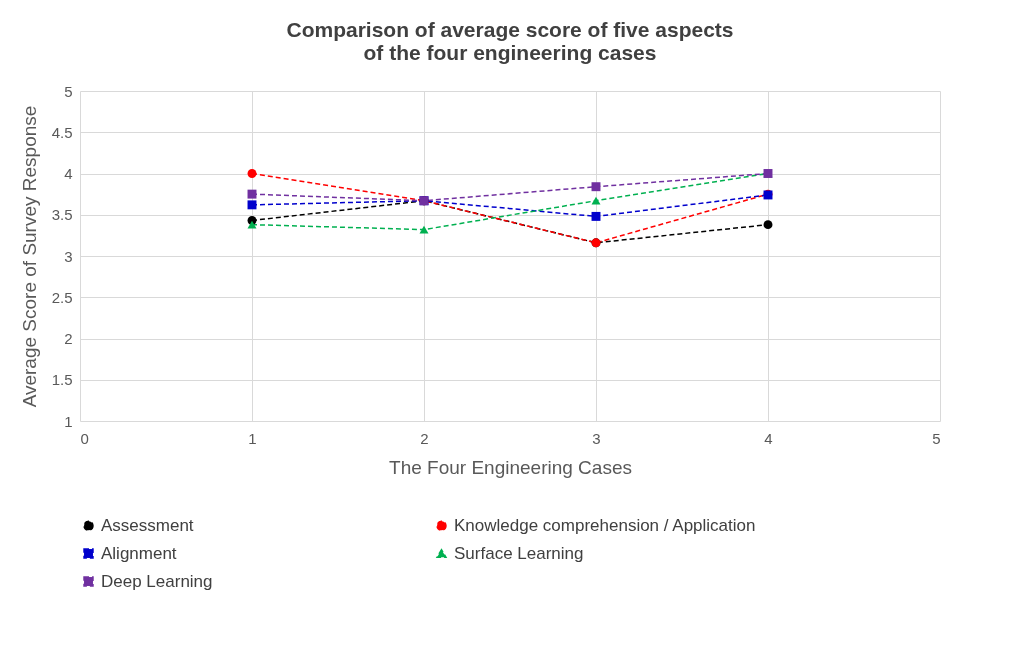 The image size is (1019, 651). What do you see at coordinates (68, 256) in the screenshot?
I see `y-tick-label: 3` at bounding box center [68, 256].